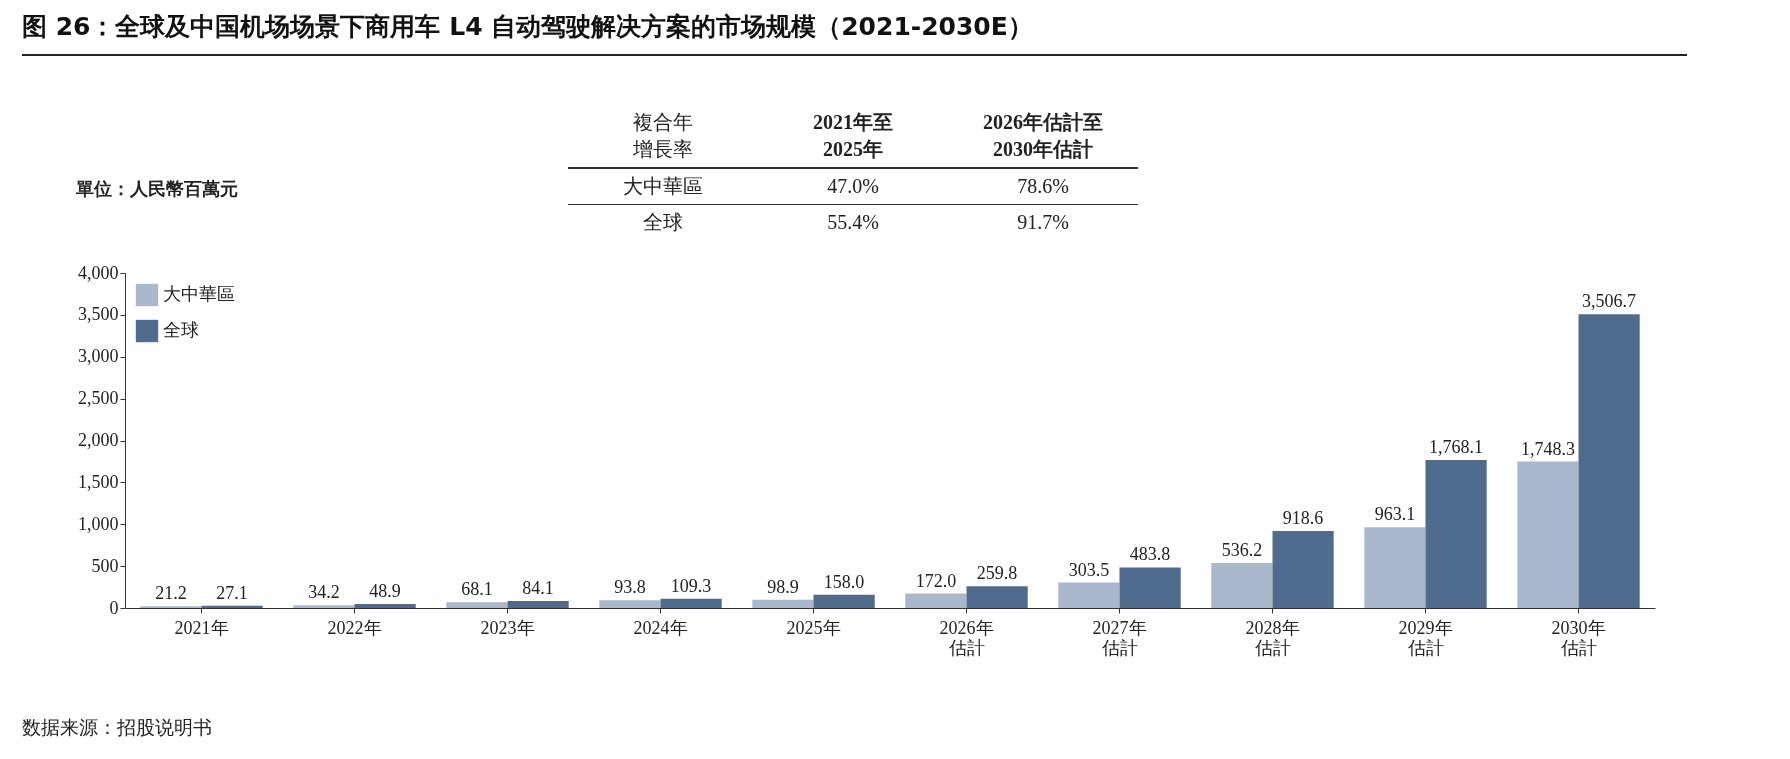 The image size is (1790, 759). Describe the element at coordinates (1303, 518) in the screenshot. I see `data-label: 918.6` at that location.